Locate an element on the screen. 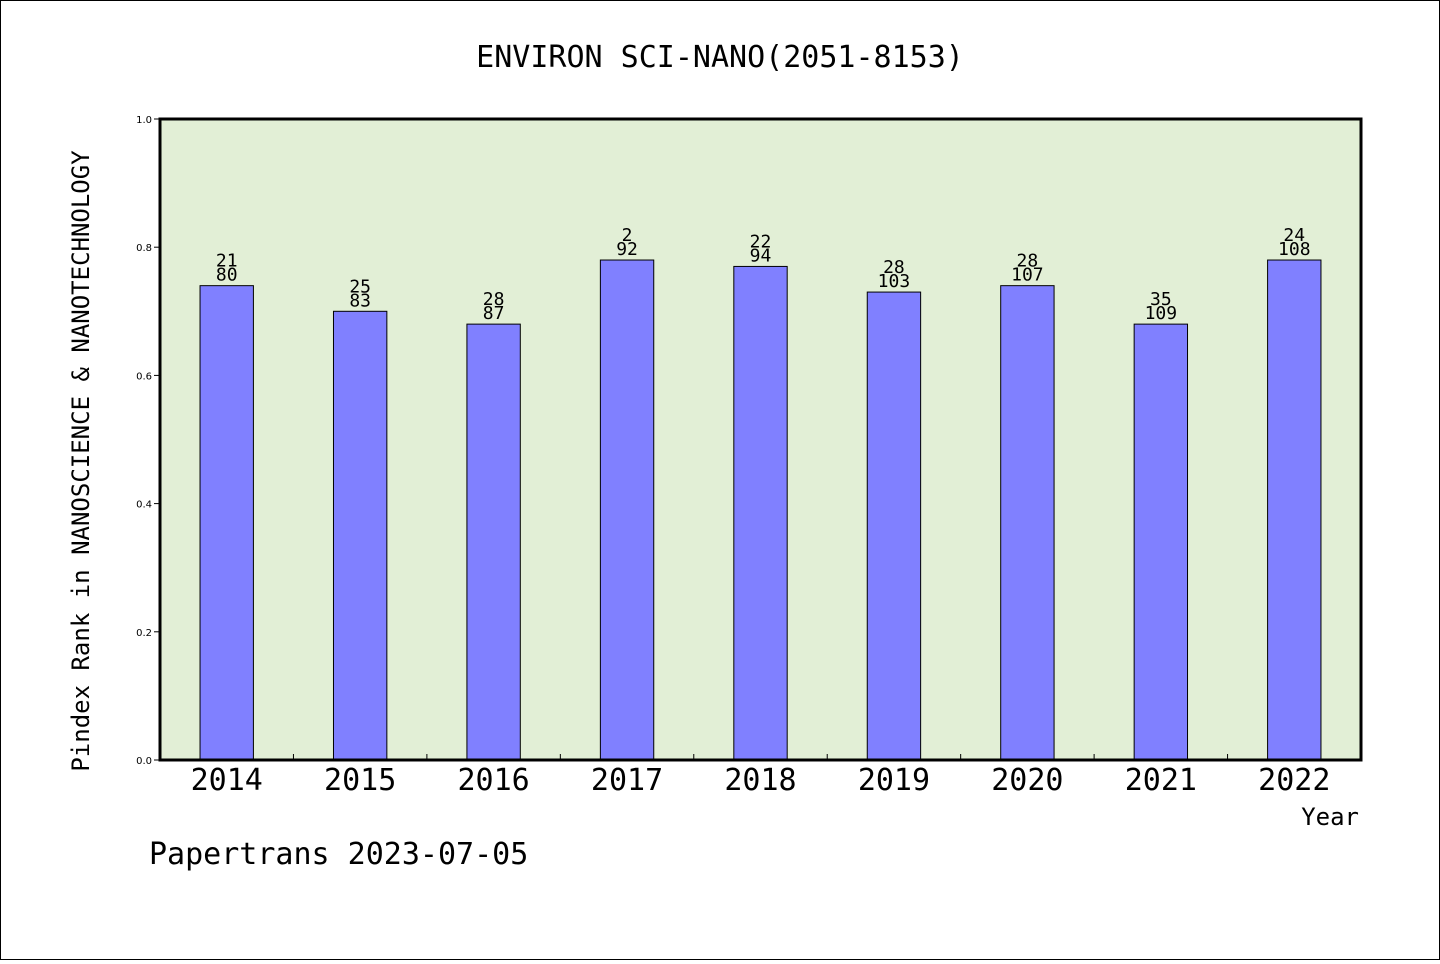 The image size is (1440, 964). bar-2019 is located at coordinates (894, 526).